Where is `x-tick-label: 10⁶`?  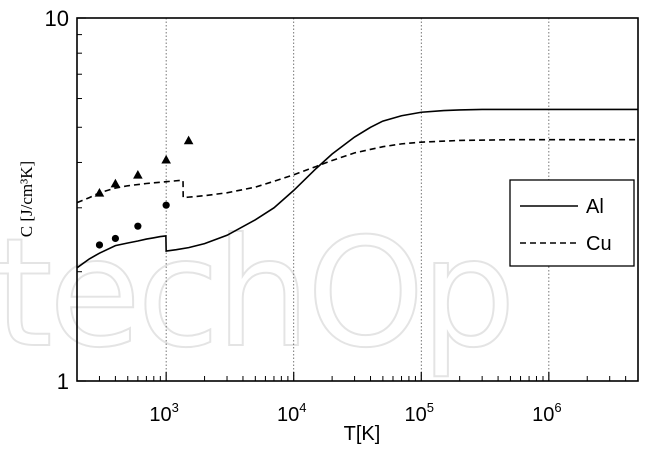
x-tick-label: 10⁶ is located at coordinates (546, 413).